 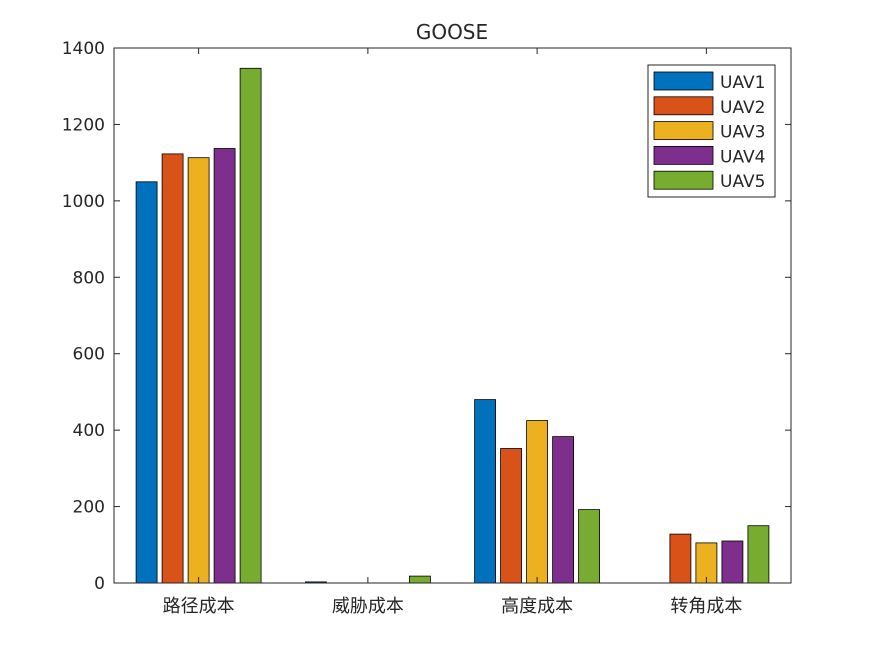 I want to click on legend-label-uav3: UAV3, so click(x=742, y=133).